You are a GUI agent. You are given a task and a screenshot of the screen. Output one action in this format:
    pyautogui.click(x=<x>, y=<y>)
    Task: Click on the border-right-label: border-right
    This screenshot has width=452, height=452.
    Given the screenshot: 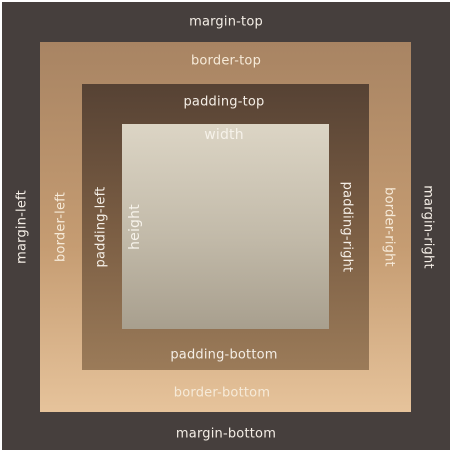 What is the action you would take?
    pyautogui.click(x=389, y=227)
    